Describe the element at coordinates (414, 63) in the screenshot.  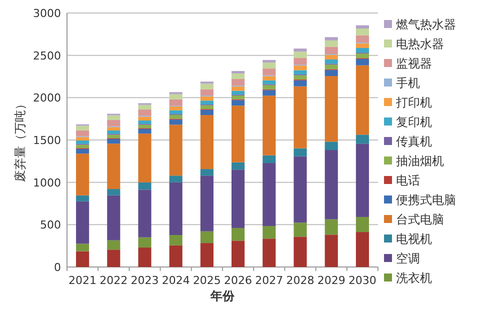
I see `legend-label: 监视器` at that location.